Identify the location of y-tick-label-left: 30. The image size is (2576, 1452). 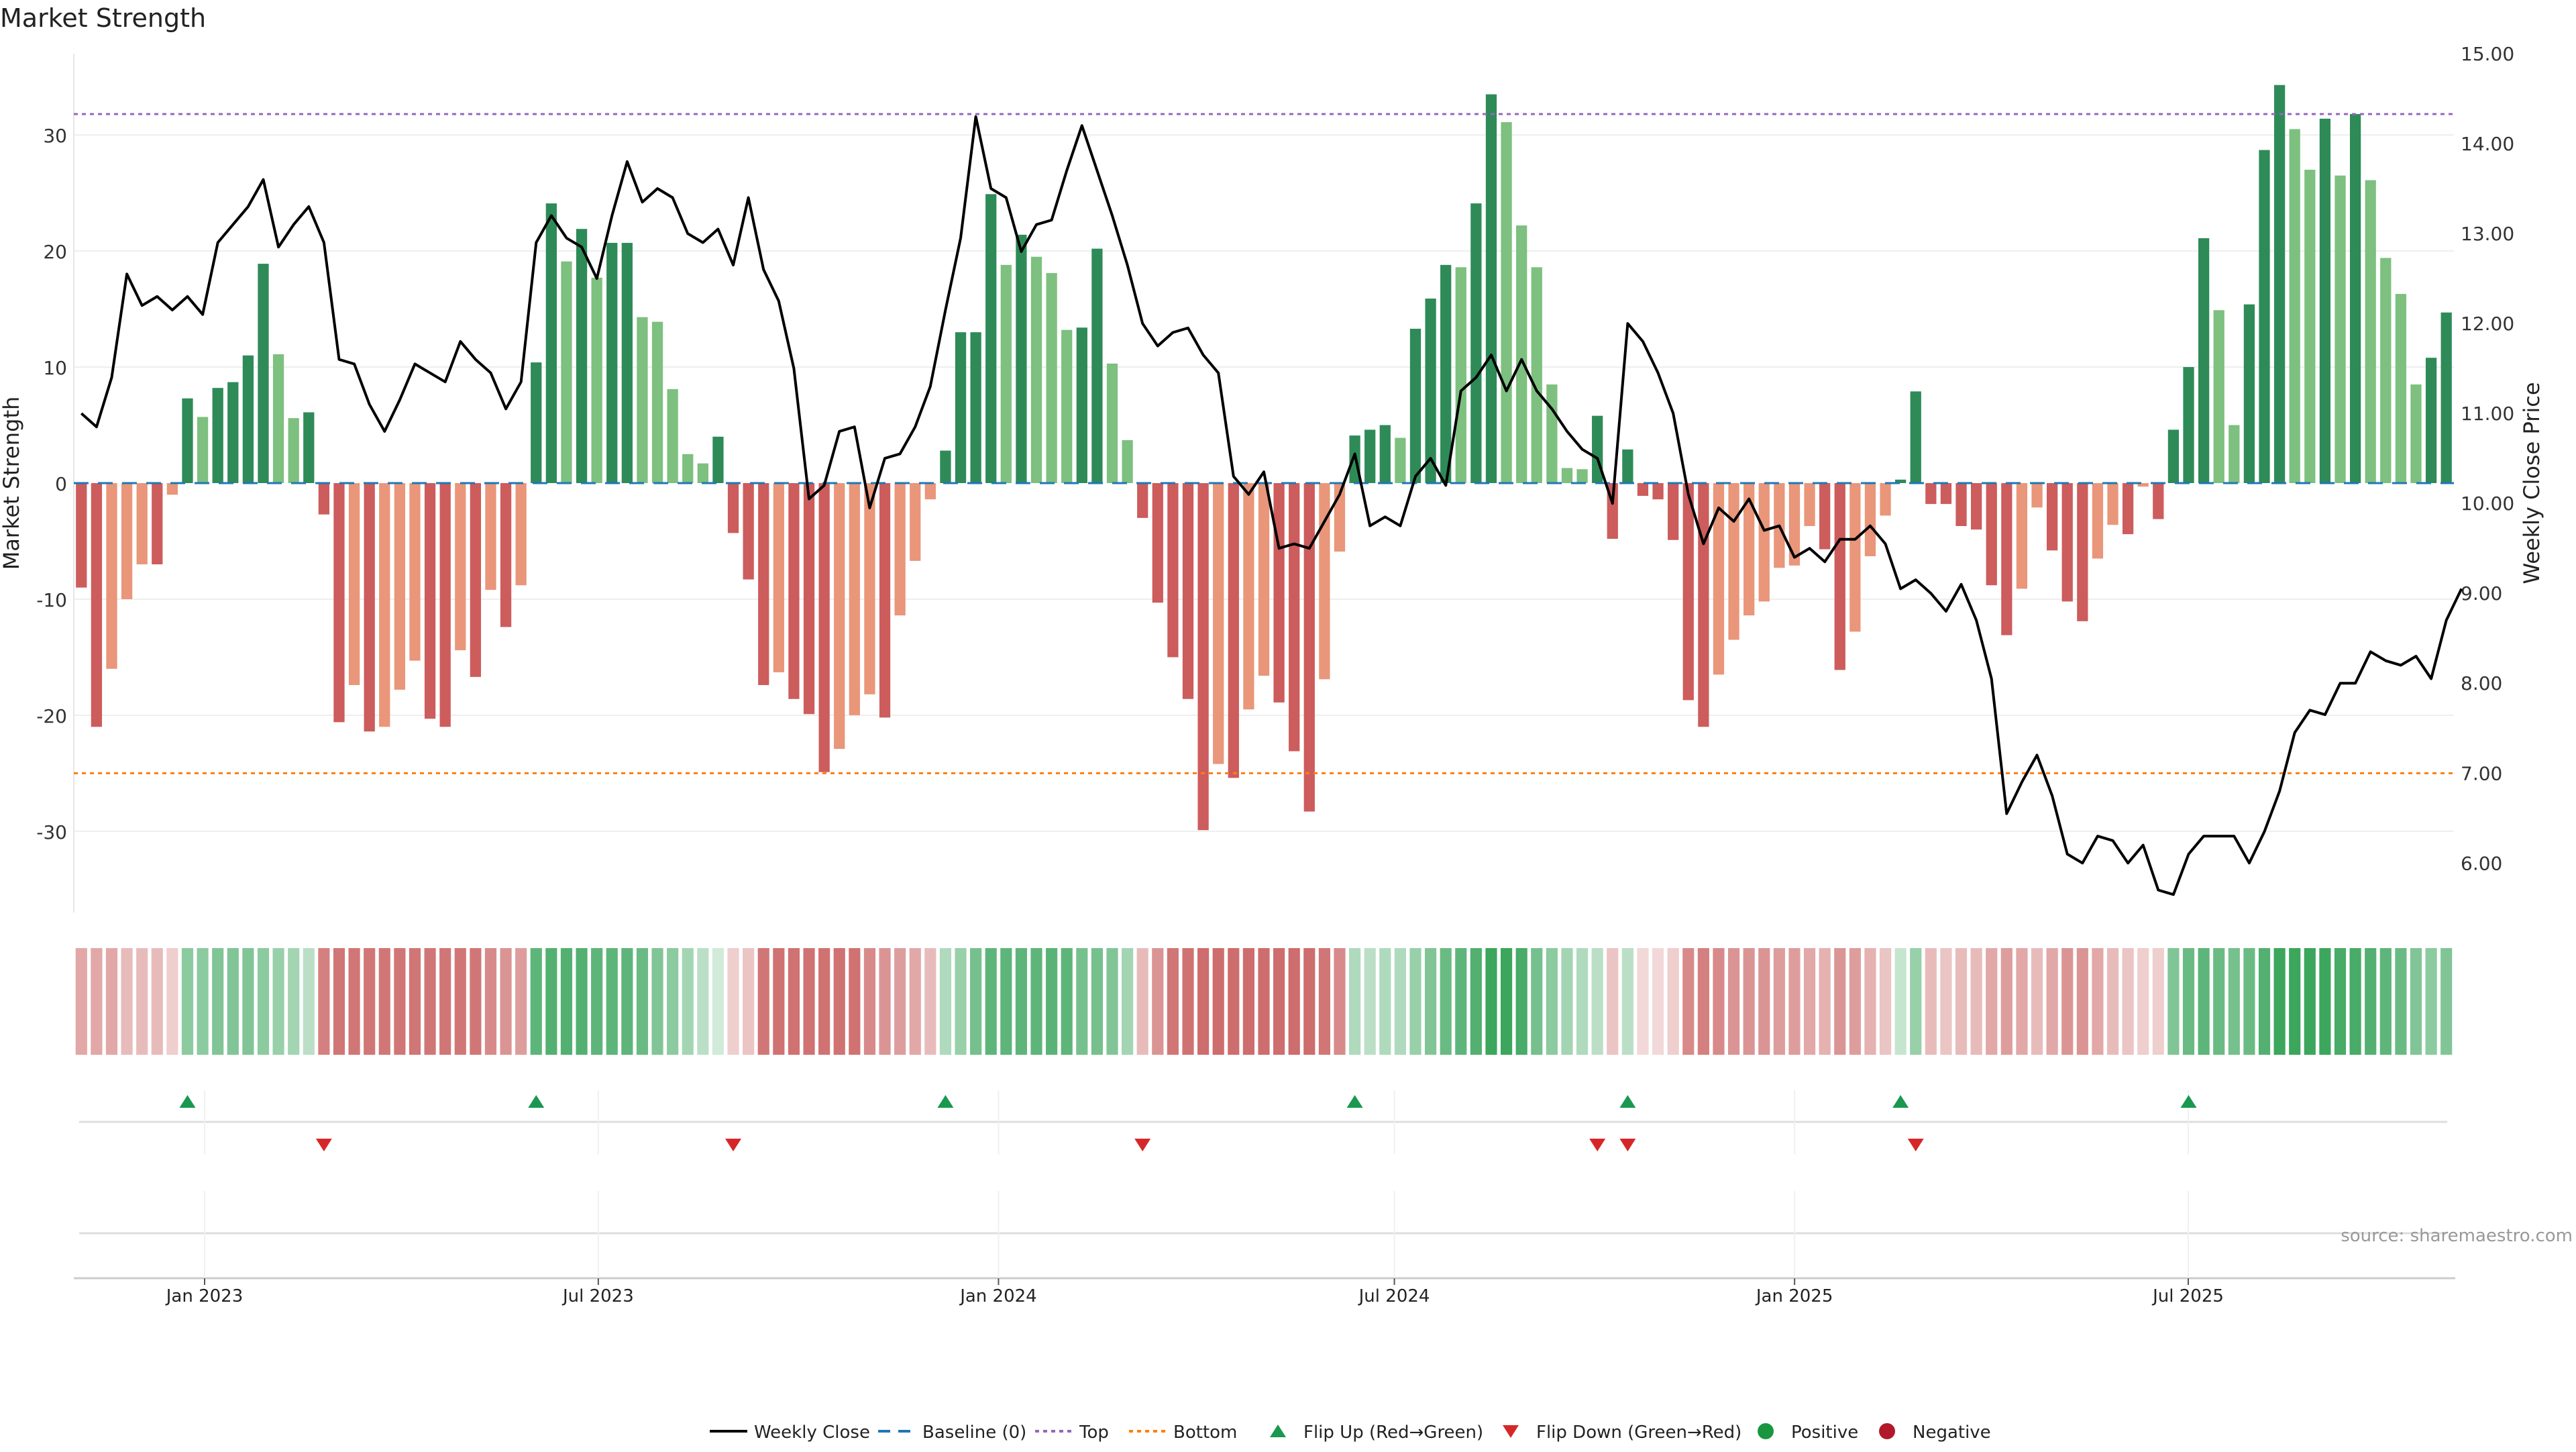
(55, 136).